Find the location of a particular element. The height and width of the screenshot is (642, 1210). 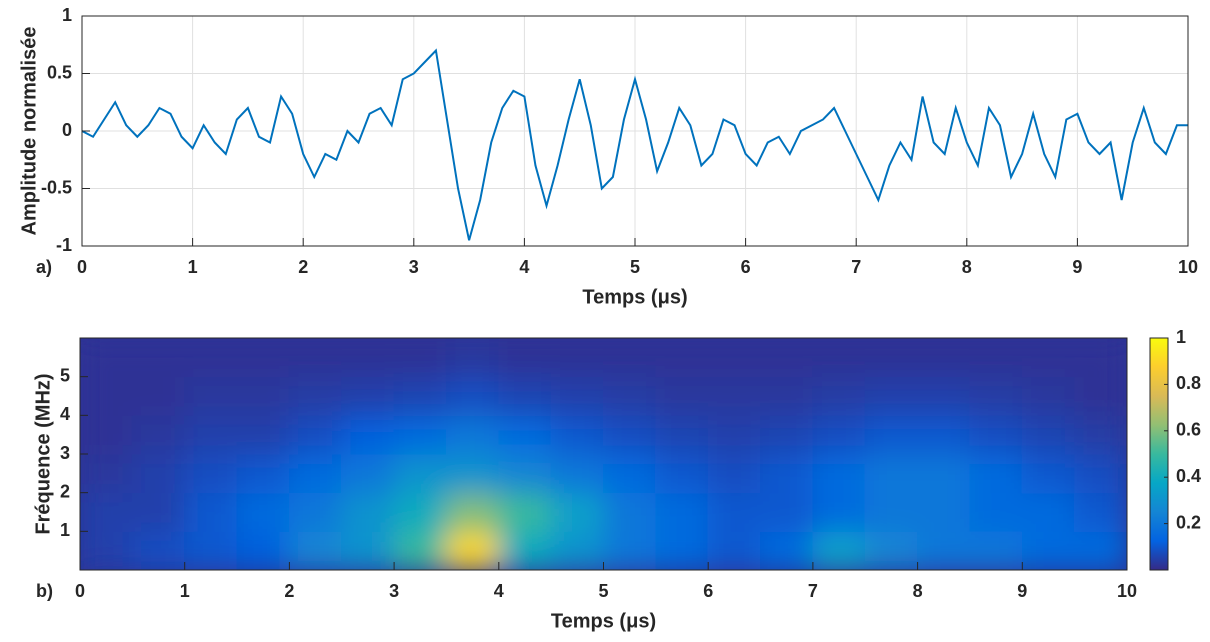

y-tick-label: 0 is located at coordinates (67, 130).